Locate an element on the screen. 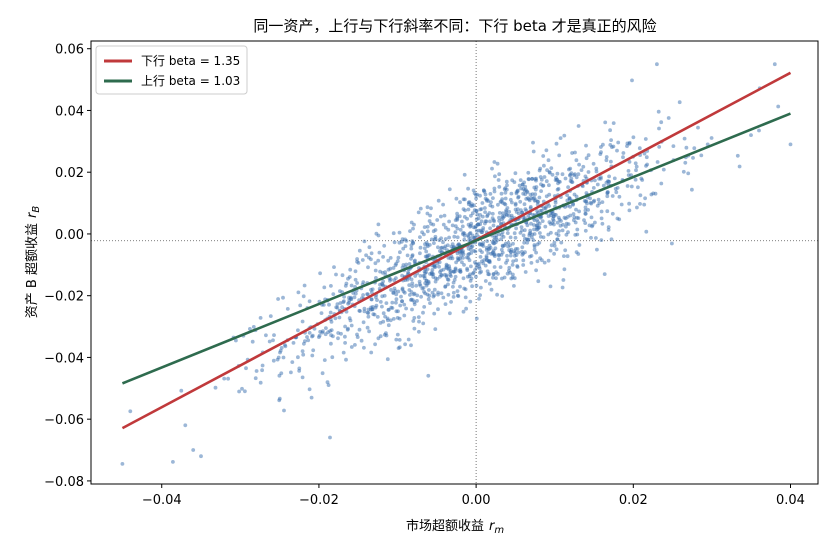 Image resolution: width=836 pixels, height=550 pixels. y-tick-label: −0.06 is located at coordinates (64, 420).